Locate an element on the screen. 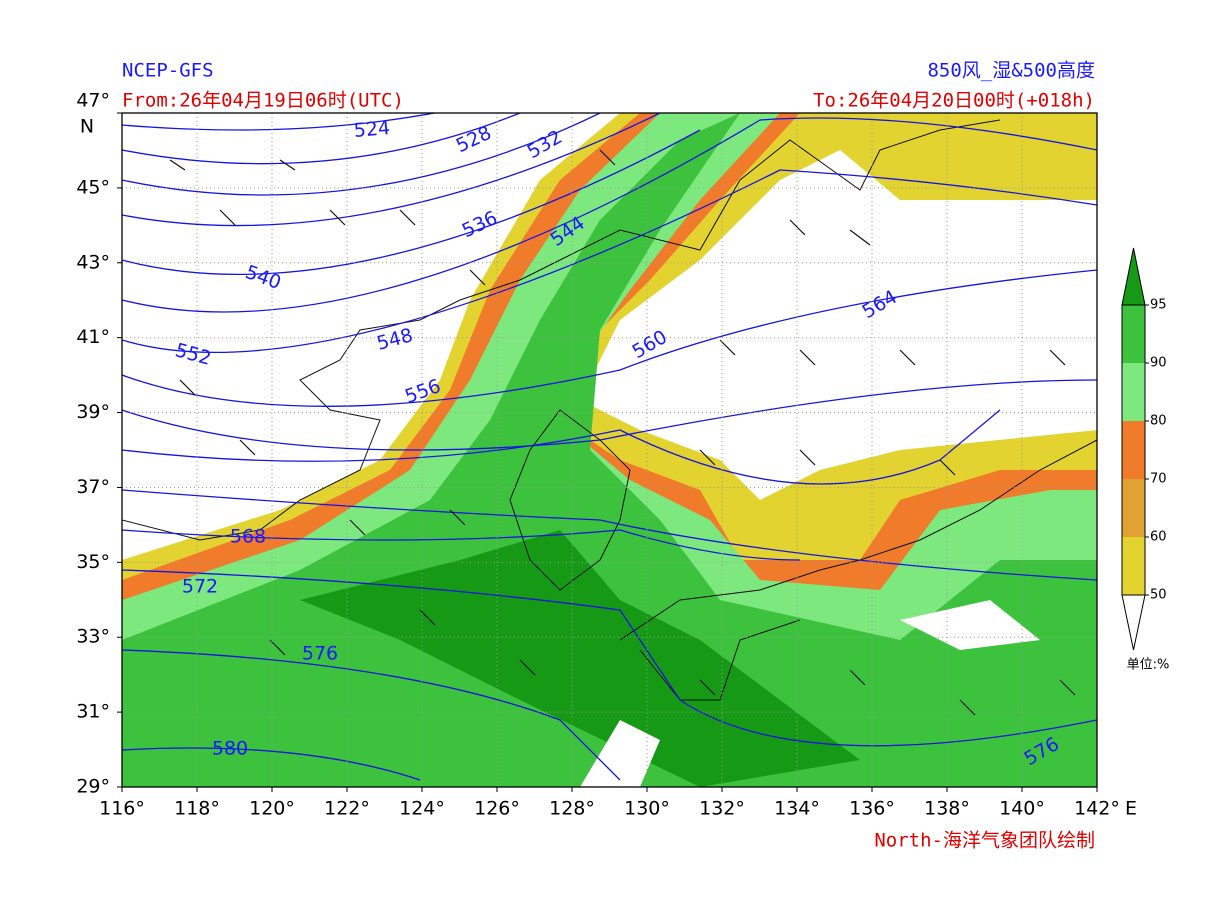 The height and width of the screenshot is (904, 1218). lat-tick-label: 43° is located at coordinates (93, 262).